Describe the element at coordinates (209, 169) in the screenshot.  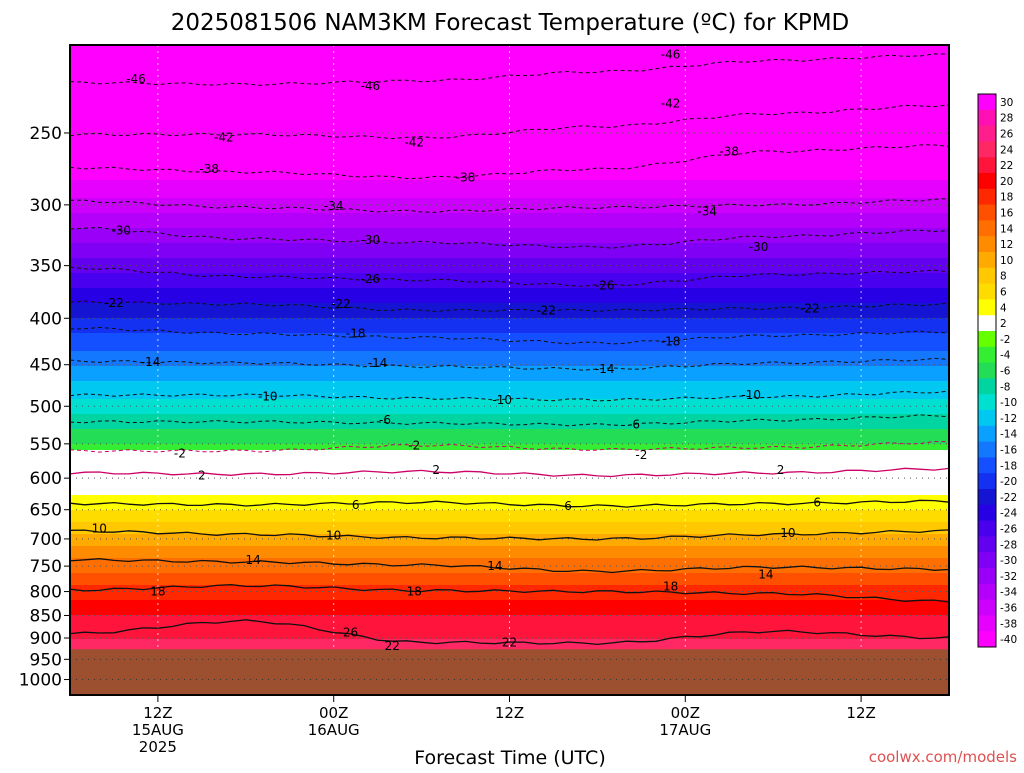
I see `contour-label: -38` at that location.